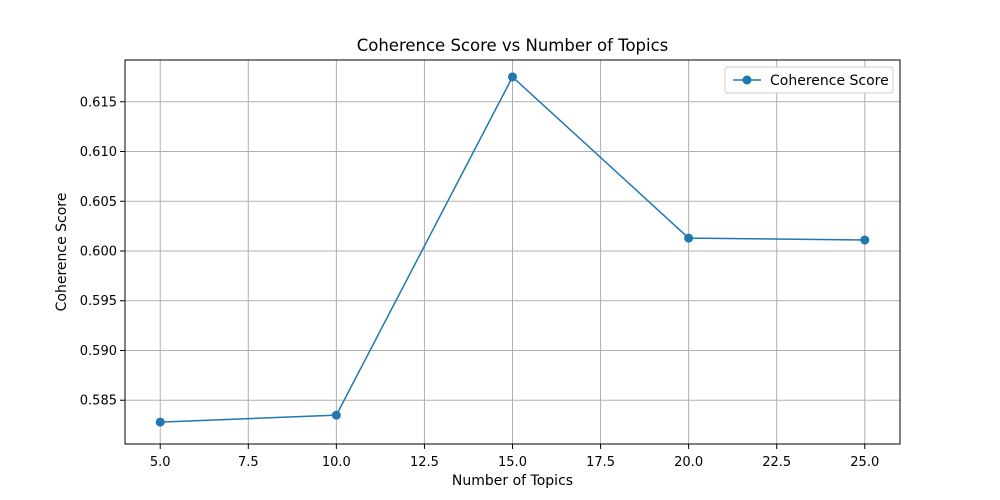 The height and width of the screenshot is (500, 1000). Describe the element at coordinates (600, 462) in the screenshot. I see `x-tick-label: 17.5` at that location.